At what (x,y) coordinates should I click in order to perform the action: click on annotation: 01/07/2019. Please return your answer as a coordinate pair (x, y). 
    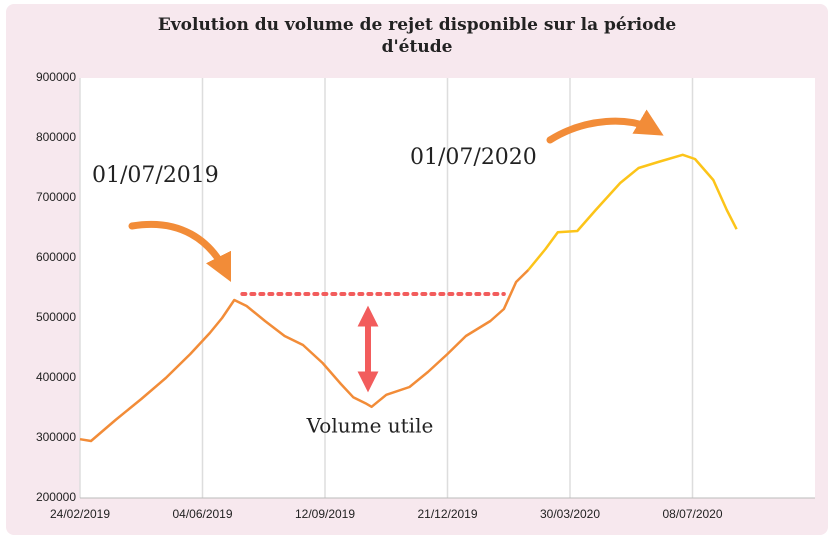
    Looking at the image, I should click on (155, 175).